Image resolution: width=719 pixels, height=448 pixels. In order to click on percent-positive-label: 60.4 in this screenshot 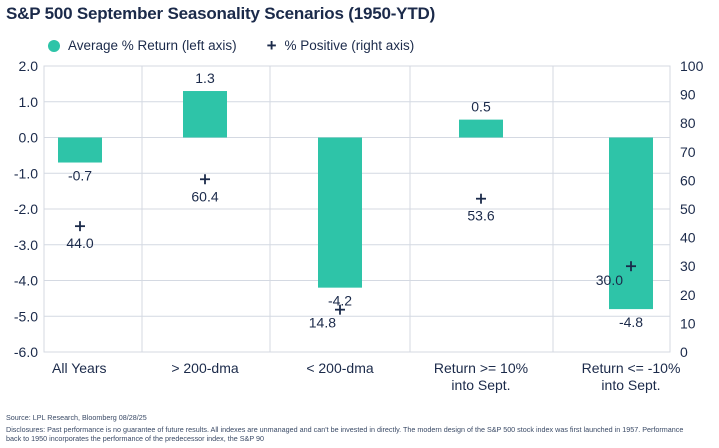, I will do `click(204, 196)`.